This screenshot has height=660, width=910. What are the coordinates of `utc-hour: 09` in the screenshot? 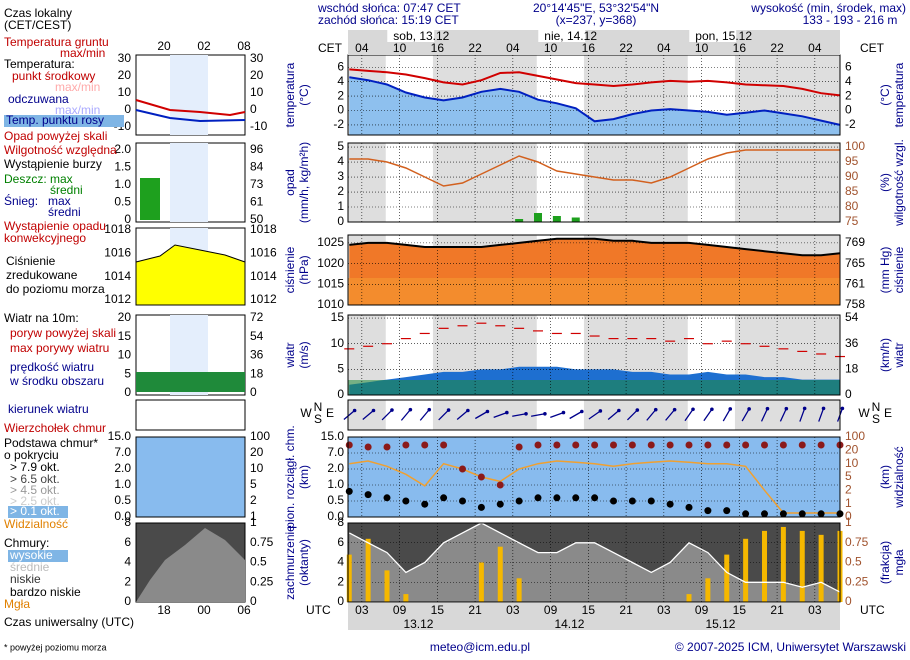 It's located at (702, 610).